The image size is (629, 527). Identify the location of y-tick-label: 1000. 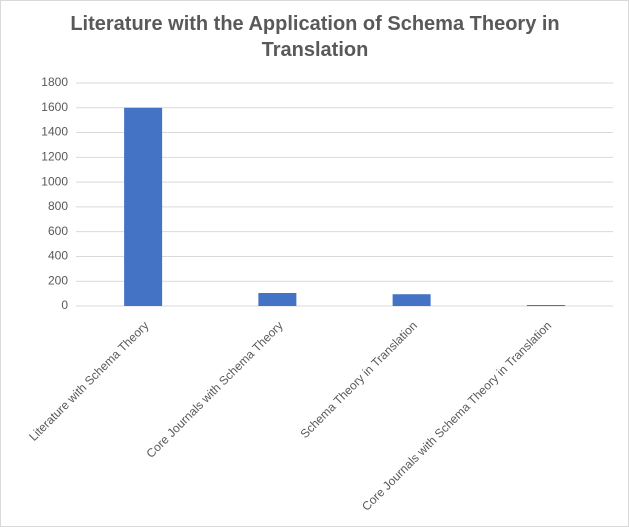
(54, 181).